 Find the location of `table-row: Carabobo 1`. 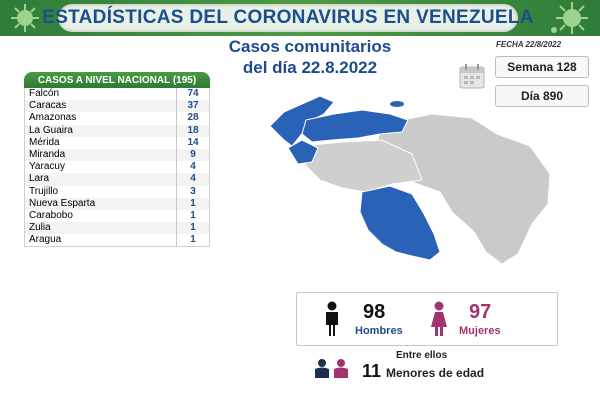

table-row: Carabobo 1 is located at coordinates (117, 216).